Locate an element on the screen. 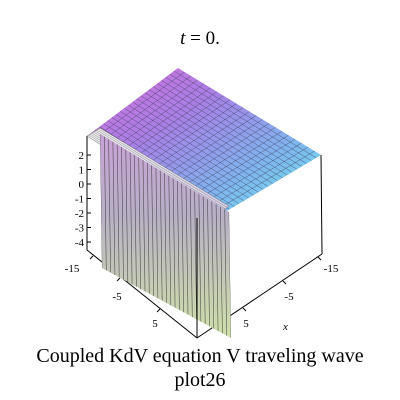 The height and width of the screenshot is (400, 400). plot-title: t = 0. is located at coordinates (200, 39).